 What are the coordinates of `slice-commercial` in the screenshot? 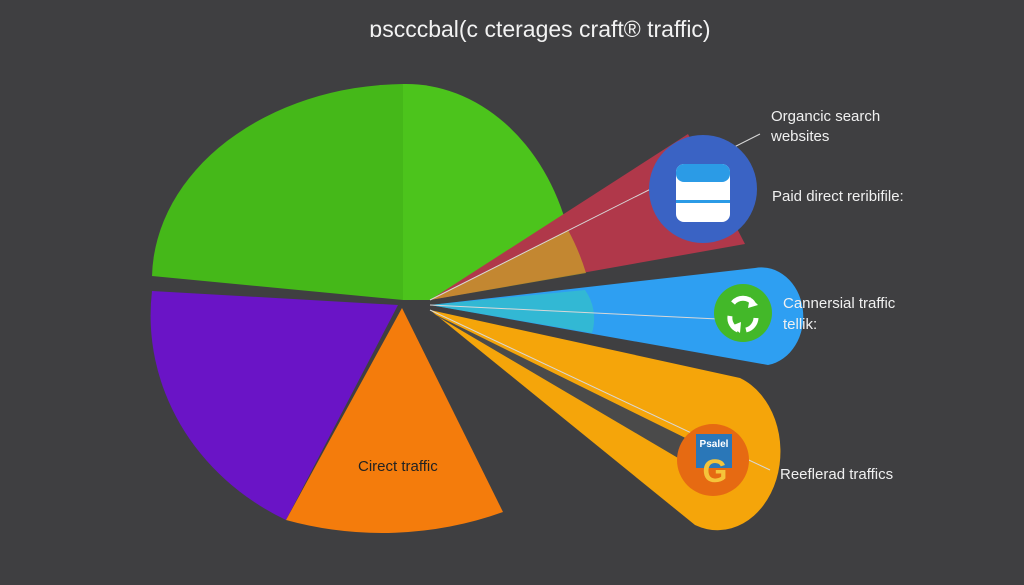 It's located at (617, 316).